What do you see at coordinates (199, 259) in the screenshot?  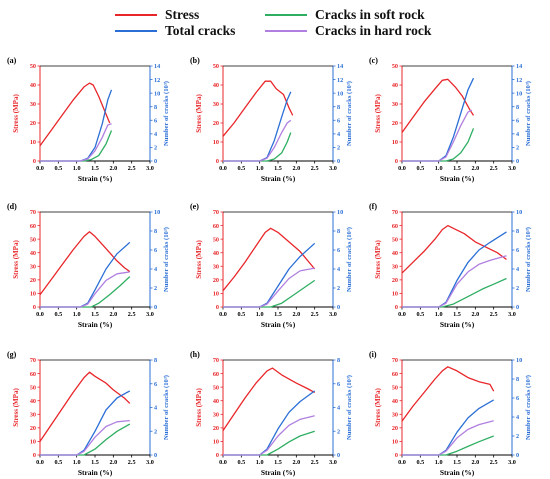 I see `panel-e-y-axis-title: Stress (MPa)` at bounding box center [199, 259].